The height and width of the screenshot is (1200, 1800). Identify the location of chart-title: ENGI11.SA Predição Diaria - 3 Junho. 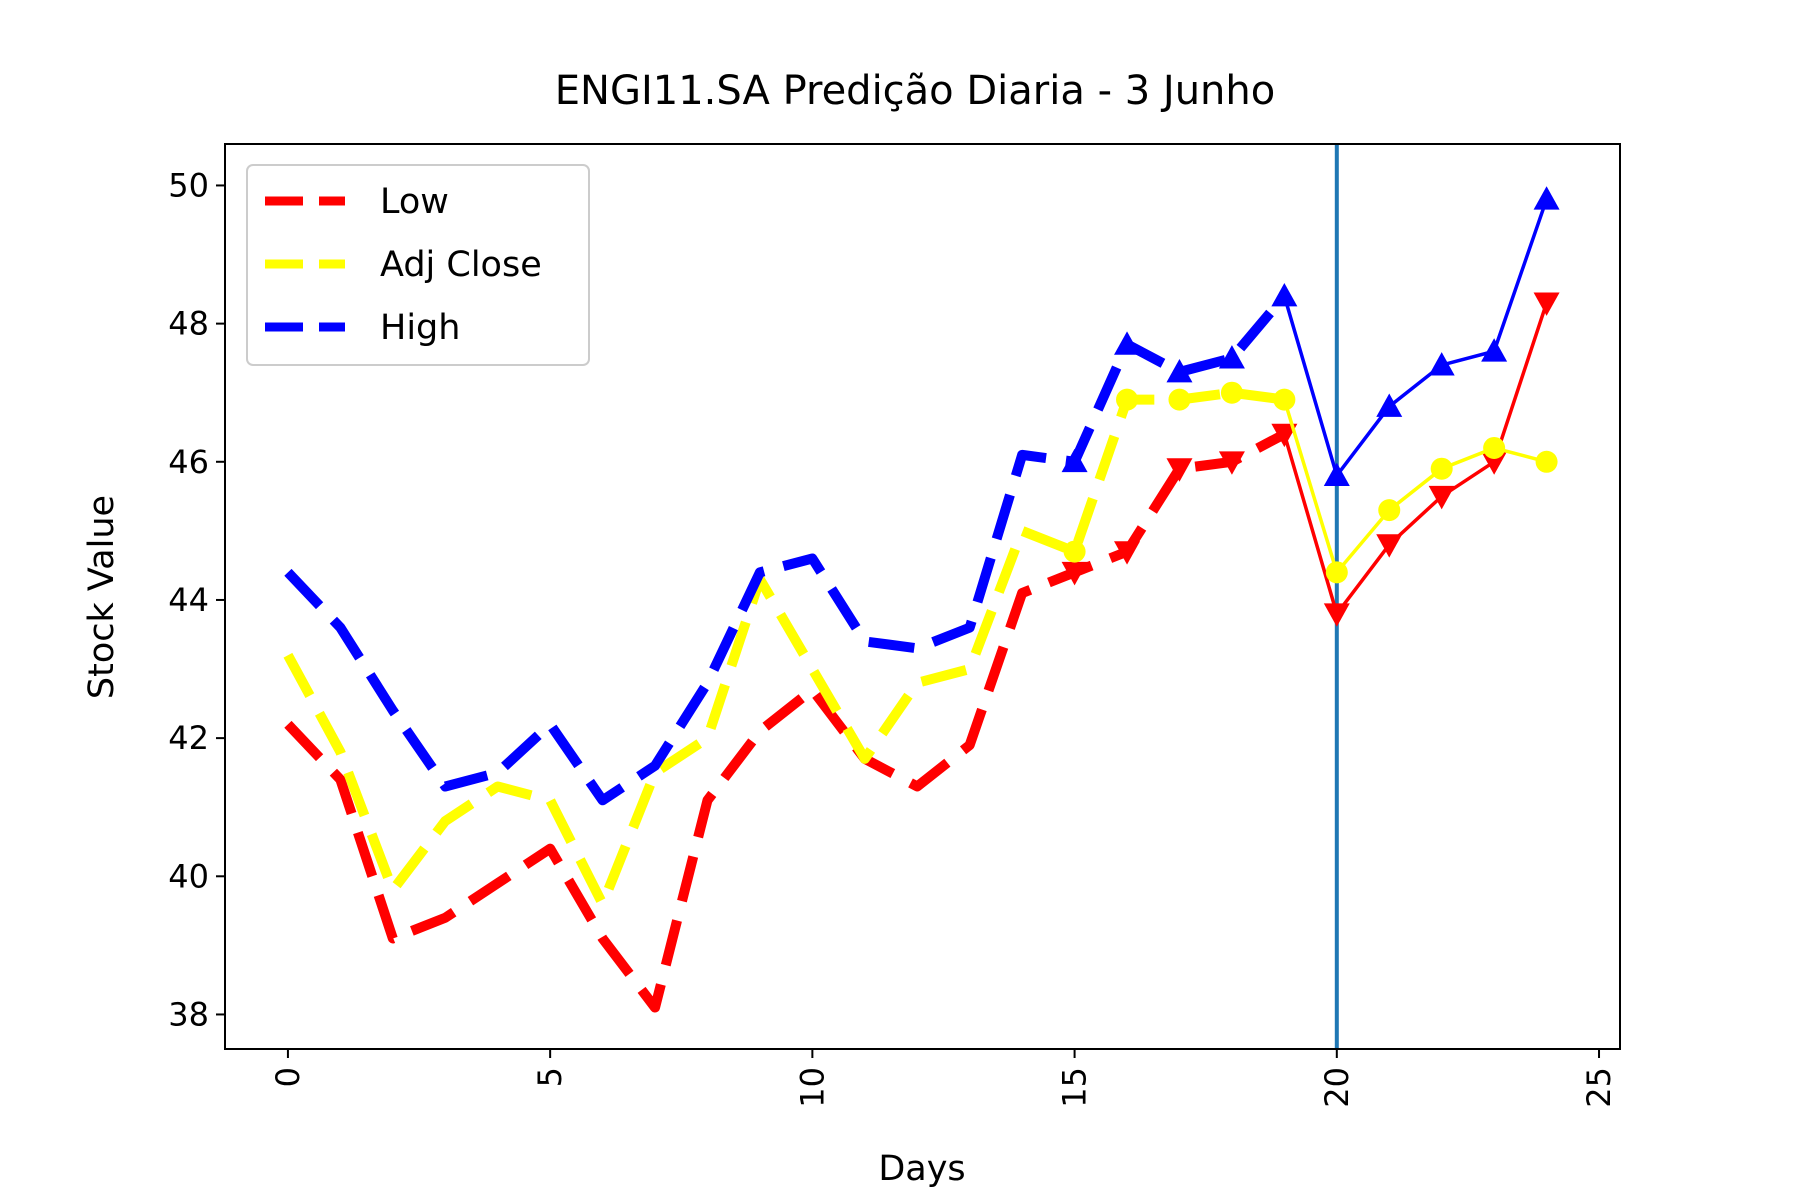
(915, 91).